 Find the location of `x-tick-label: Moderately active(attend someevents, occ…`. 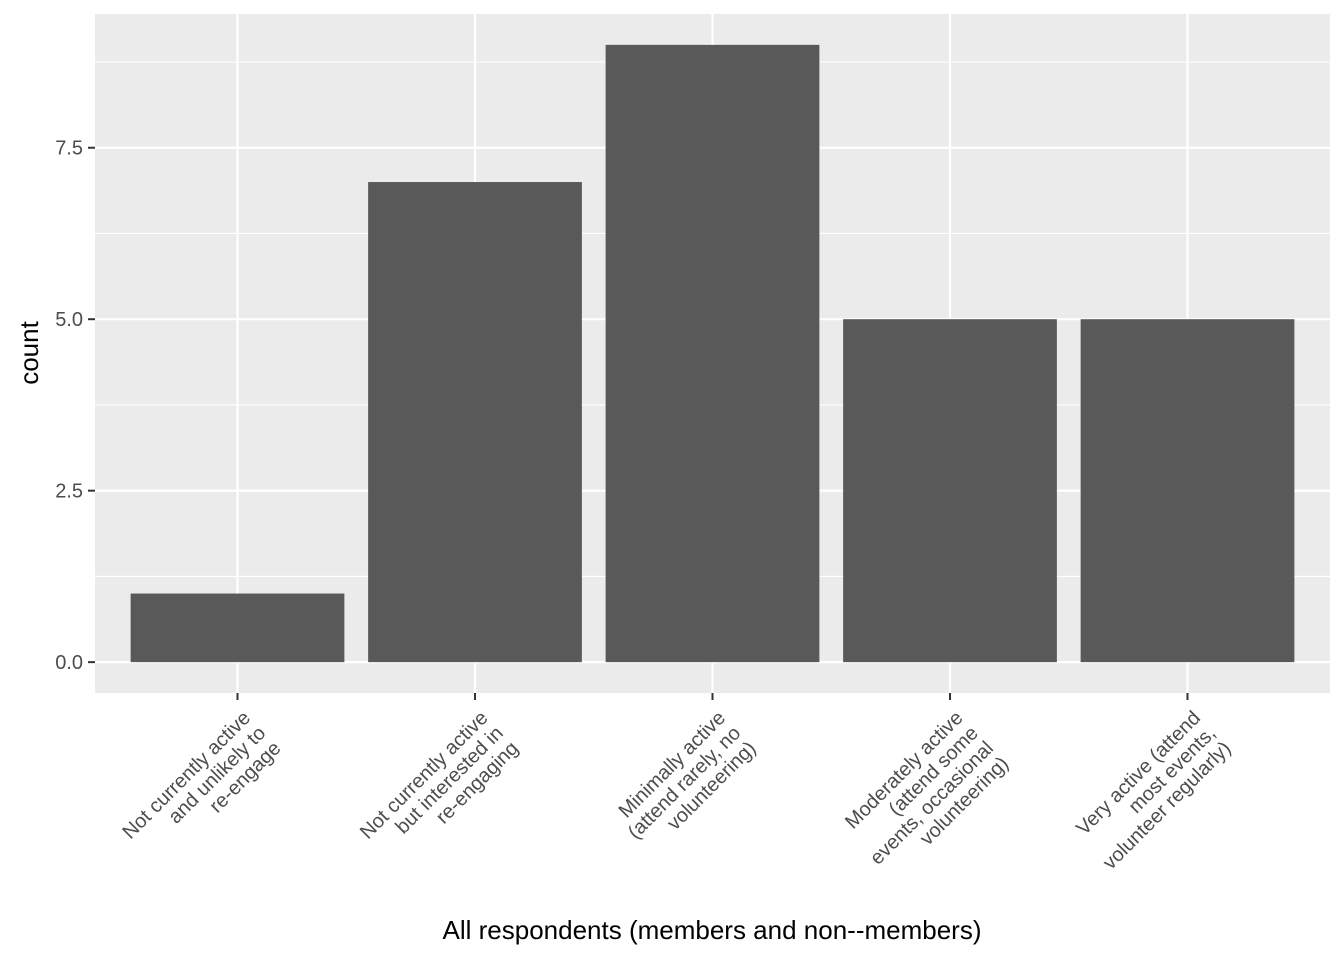

x-tick-label: Moderately active(attend someevents, occ… is located at coordinates (925, 796).